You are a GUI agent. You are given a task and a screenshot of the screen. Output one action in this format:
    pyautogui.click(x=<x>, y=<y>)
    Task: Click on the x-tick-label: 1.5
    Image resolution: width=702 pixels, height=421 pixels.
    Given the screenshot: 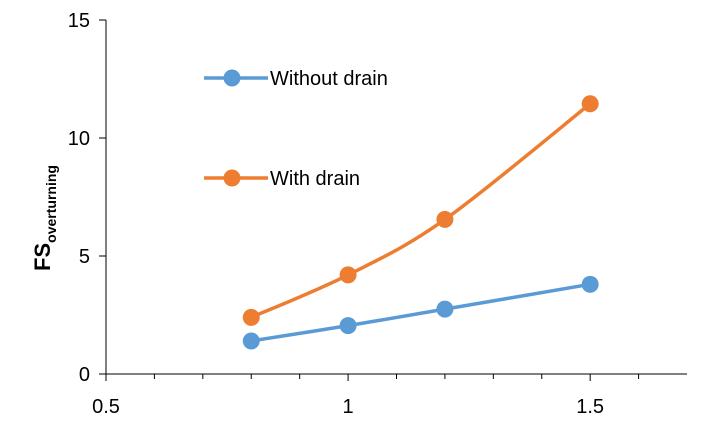 What is the action you would take?
    pyautogui.click(x=590, y=407)
    